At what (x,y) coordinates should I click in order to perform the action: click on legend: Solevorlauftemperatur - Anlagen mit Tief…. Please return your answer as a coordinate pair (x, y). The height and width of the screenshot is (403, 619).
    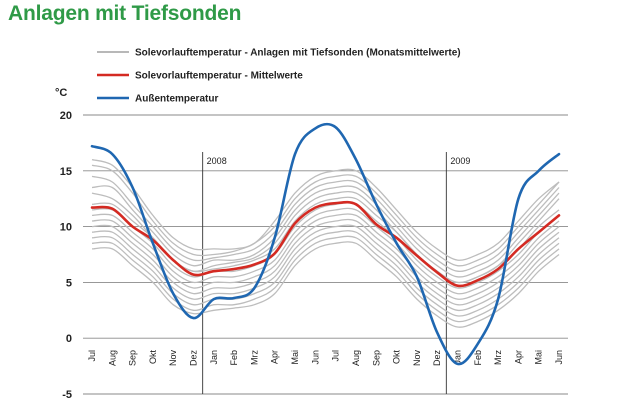
    Looking at the image, I should click on (279, 76).